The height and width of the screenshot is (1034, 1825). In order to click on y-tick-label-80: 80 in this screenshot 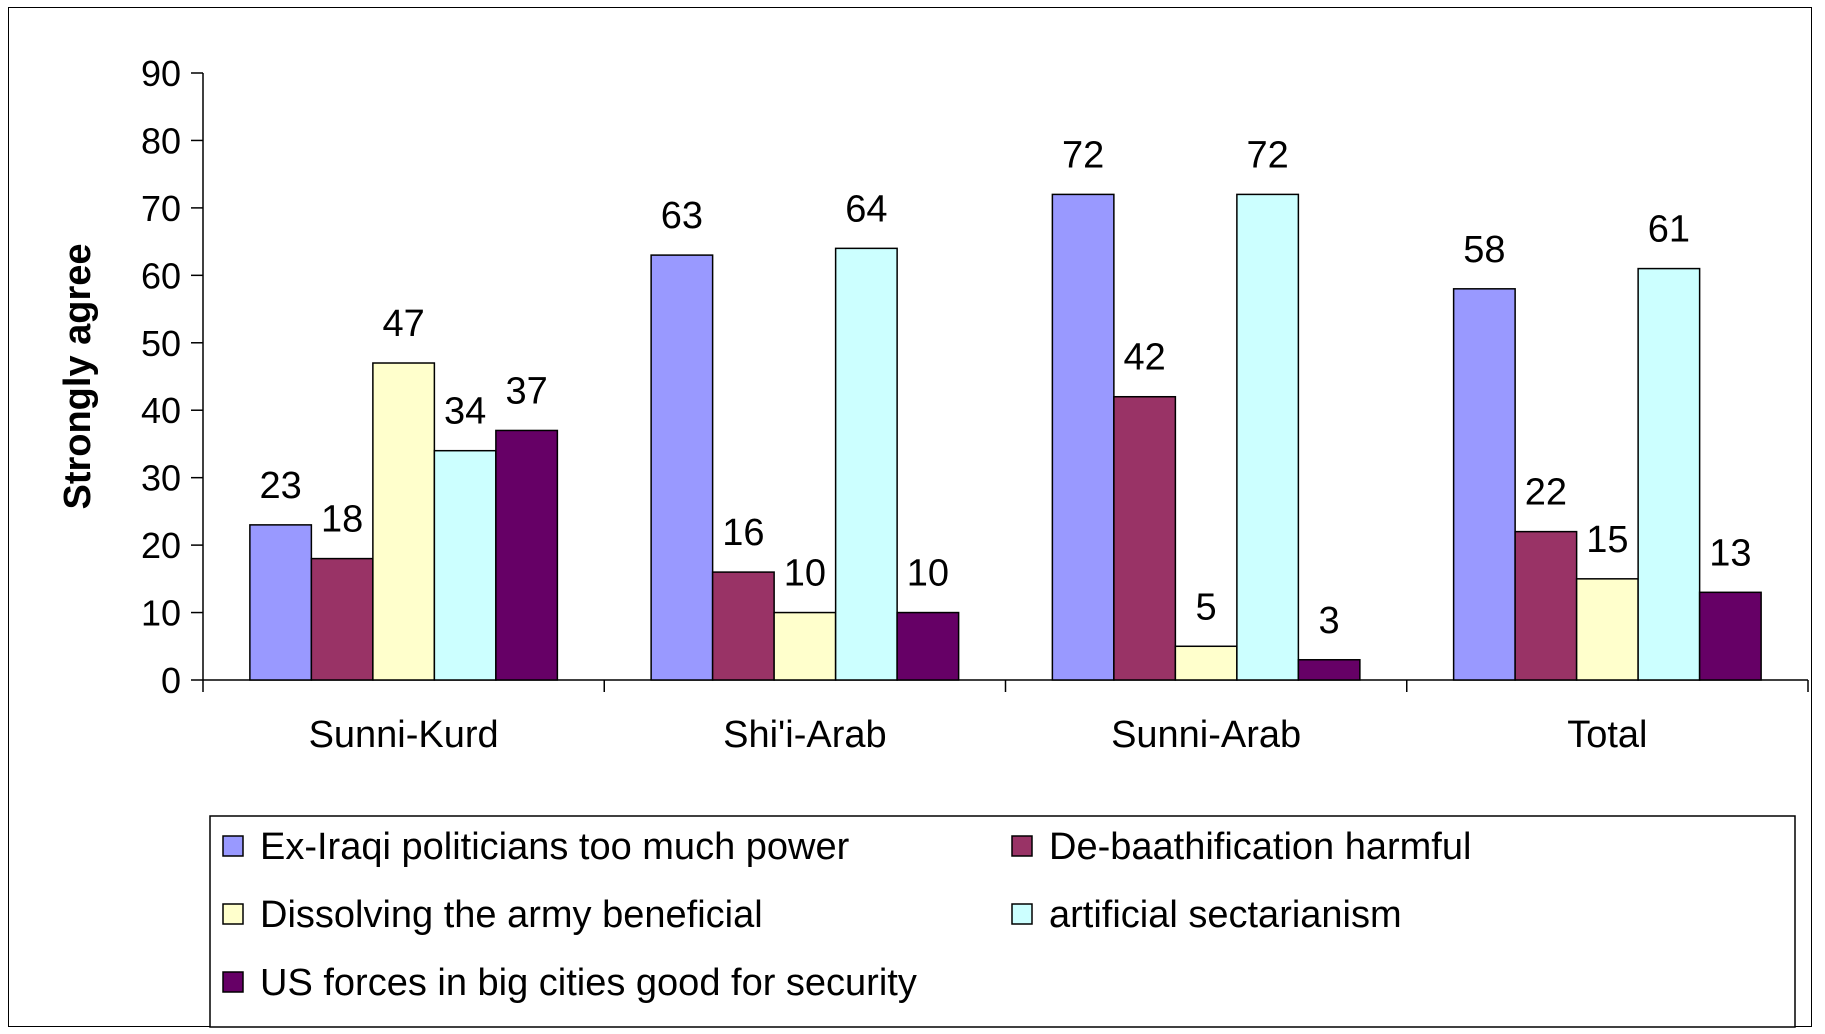, I will do `click(161, 140)`.